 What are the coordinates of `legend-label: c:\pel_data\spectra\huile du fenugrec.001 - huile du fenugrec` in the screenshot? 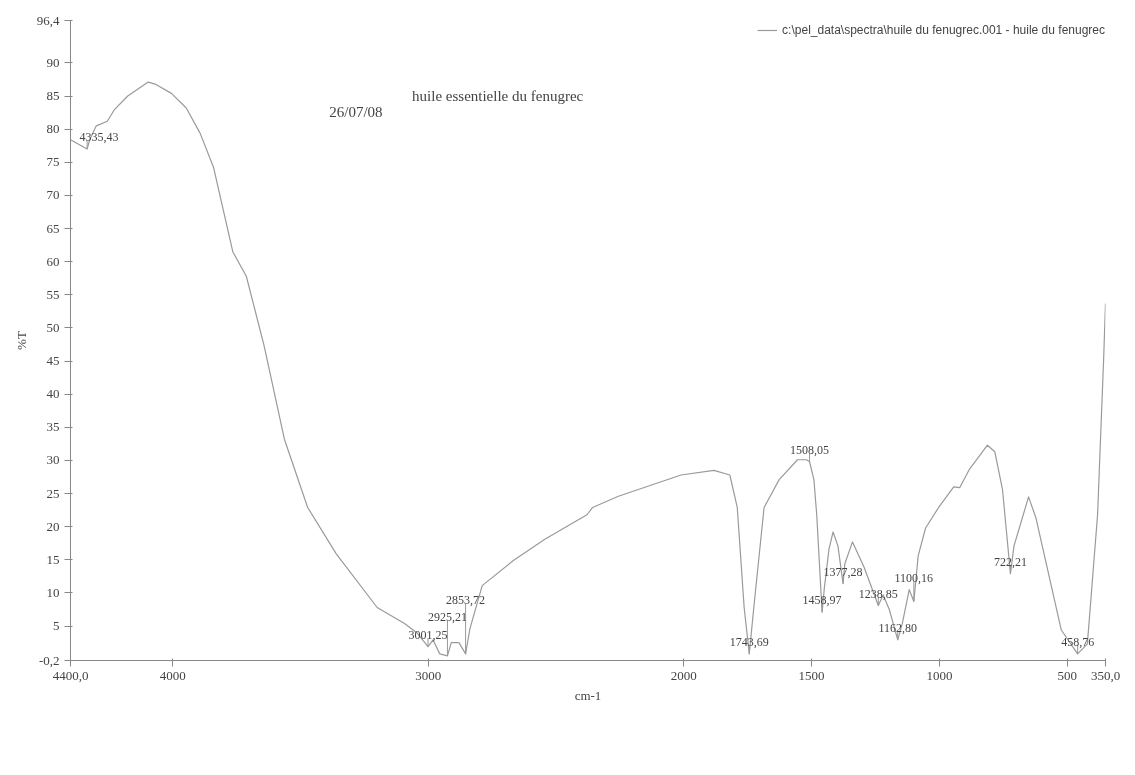 It's located at (943, 30).